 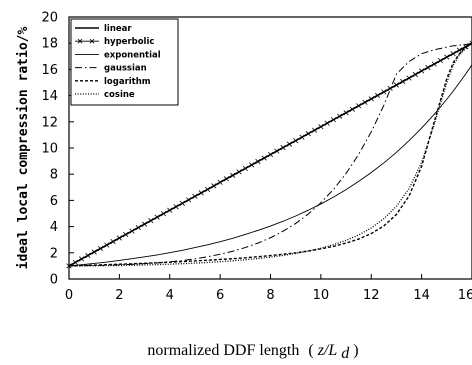 I want to click on y-tick-label: 2, so click(x=54, y=253).